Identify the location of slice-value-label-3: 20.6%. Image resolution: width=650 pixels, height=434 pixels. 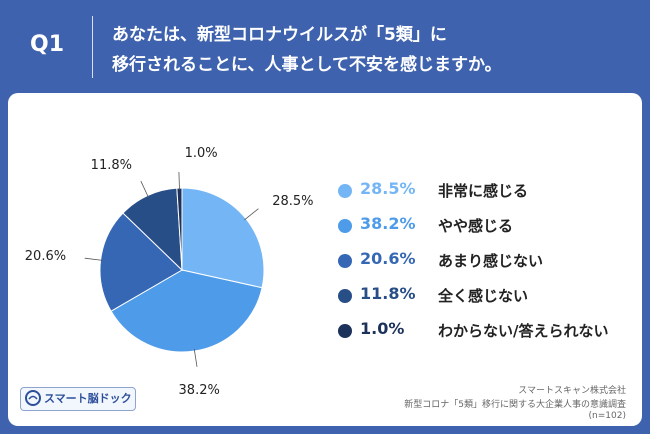
(45, 256).